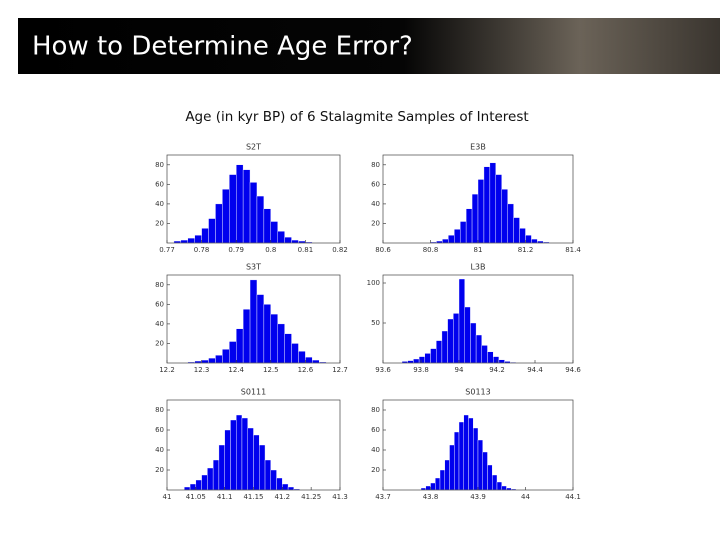  What do you see at coordinates (270, 250) in the screenshot?
I see `x-tick-label: 0.8` at bounding box center [270, 250].